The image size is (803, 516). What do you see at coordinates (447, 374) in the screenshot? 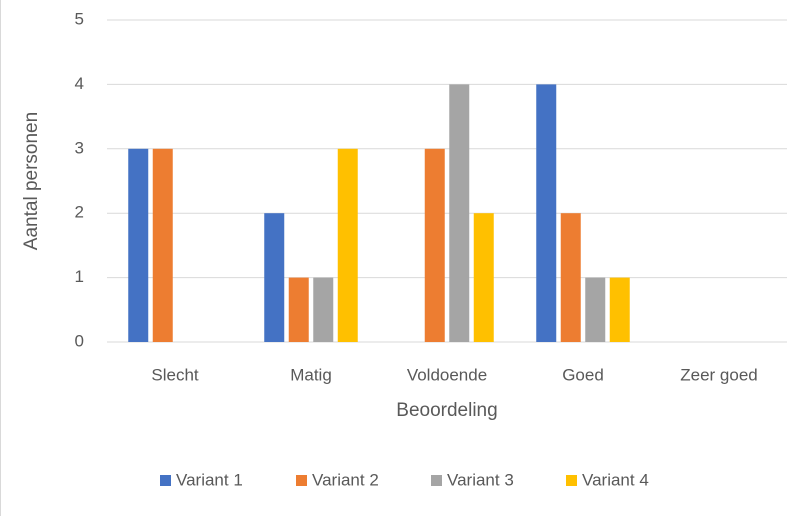
I see `x-tick-label: Voldoende` at bounding box center [447, 374].